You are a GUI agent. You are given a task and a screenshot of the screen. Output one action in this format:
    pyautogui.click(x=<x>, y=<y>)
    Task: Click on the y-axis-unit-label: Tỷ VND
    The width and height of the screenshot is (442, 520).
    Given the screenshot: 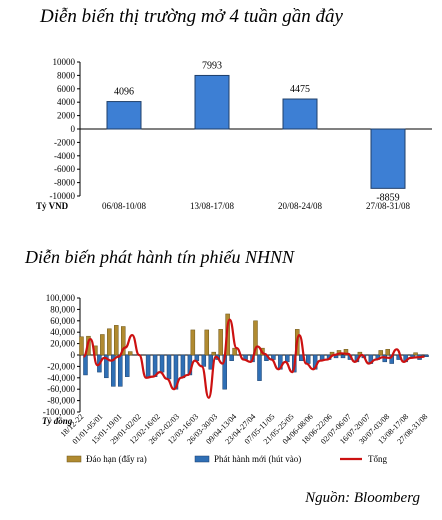 What is the action you would take?
    pyautogui.click(x=52, y=206)
    